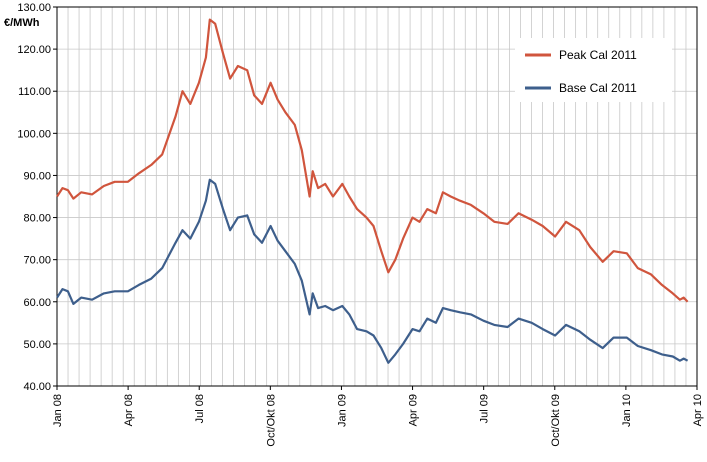  Describe the element at coordinates (34, 92) in the screenshot. I see `y-tick-label: 110.00` at that location.